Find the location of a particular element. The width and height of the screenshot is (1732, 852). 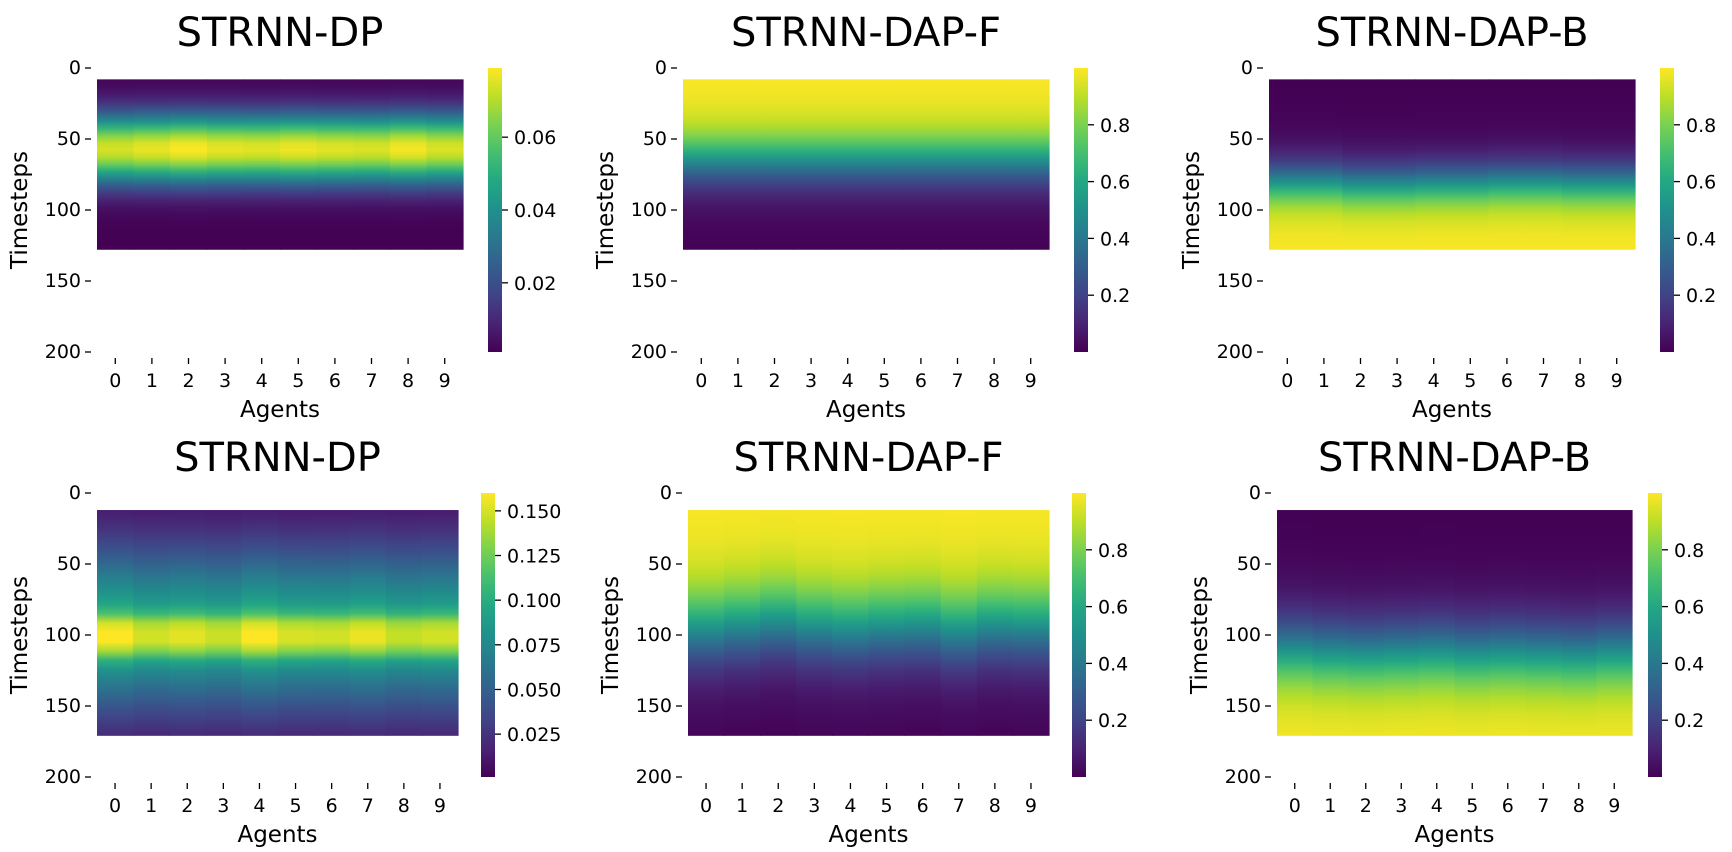

colorbar-tick-label: 0.150 is located at coordinates (534, 512).